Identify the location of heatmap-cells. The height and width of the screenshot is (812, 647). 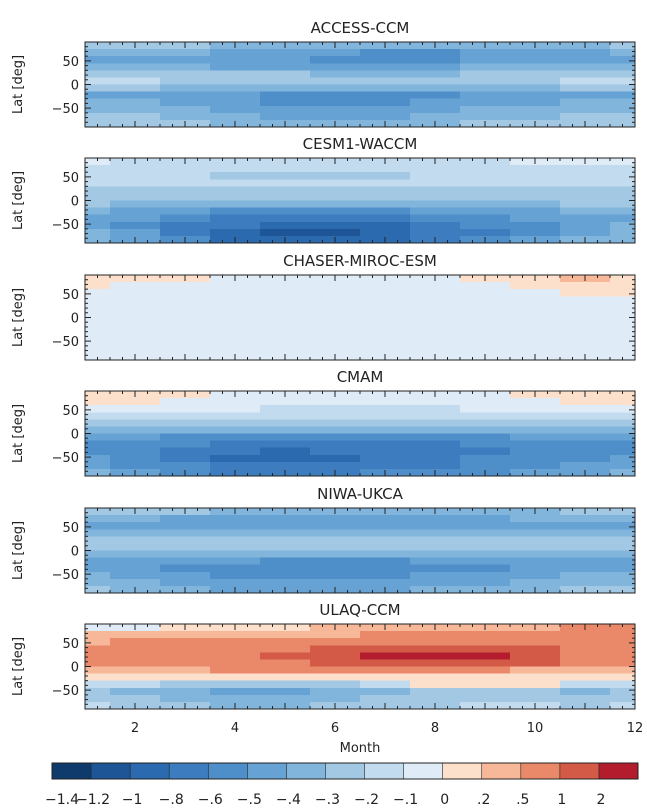
(360, 85).